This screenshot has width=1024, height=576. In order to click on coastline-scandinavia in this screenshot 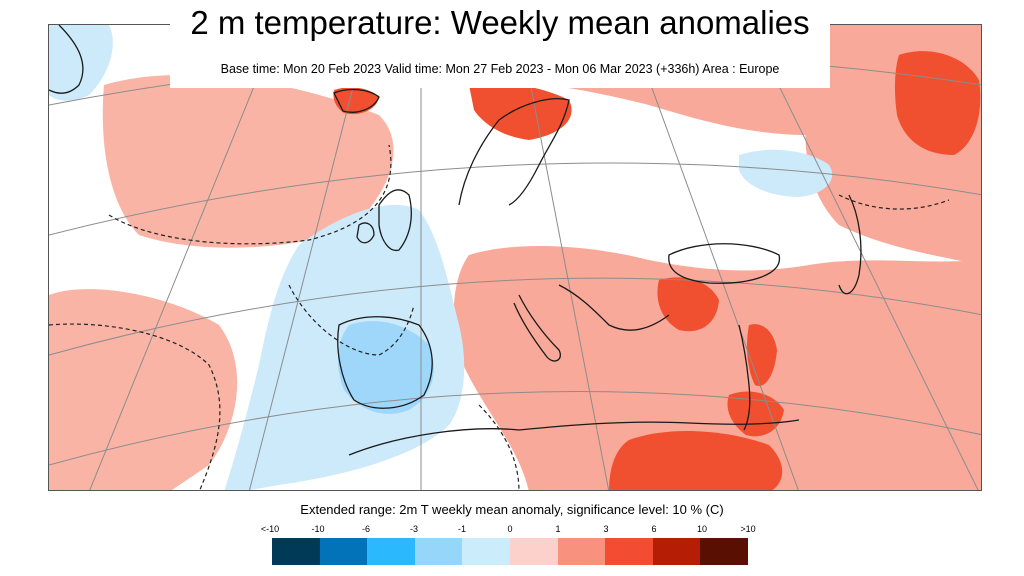, I will do `click(514, 152)`.